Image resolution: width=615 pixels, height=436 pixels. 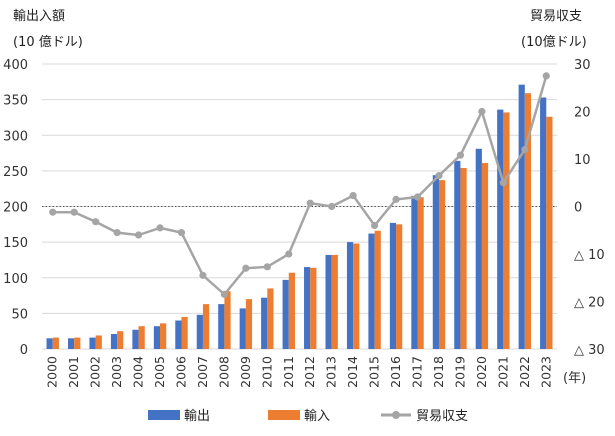 I want to click on left-tick-label: 400, so click(x=15, y=65).